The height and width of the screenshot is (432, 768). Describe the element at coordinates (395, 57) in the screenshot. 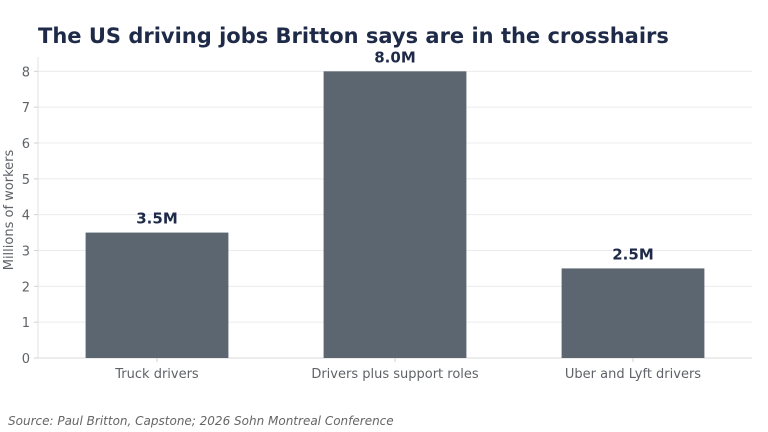

I see `data-label: 8.0M` at that location.